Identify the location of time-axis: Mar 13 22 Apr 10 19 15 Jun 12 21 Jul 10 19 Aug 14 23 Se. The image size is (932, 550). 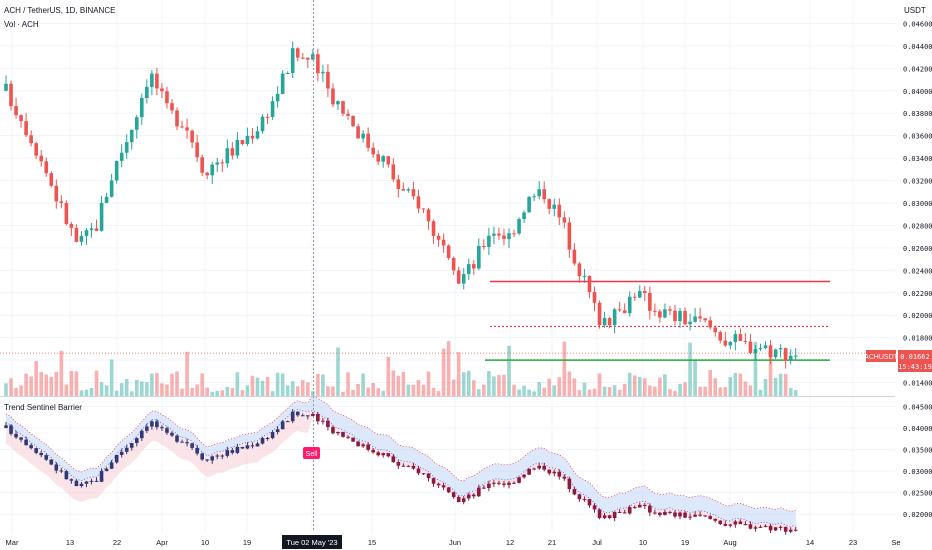
(453, 542).